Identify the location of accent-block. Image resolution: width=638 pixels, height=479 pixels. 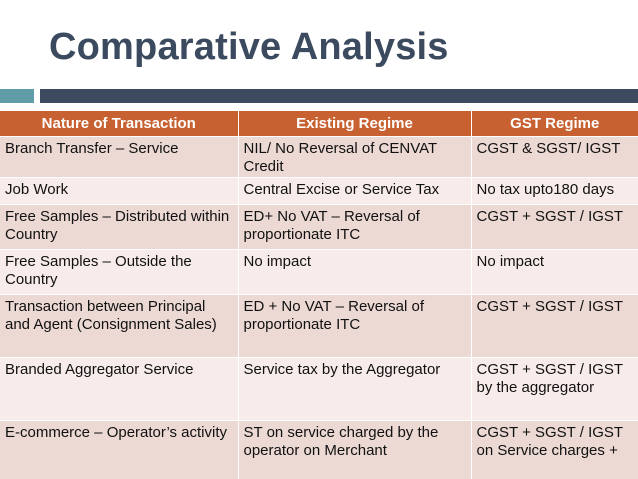
(17, 96).